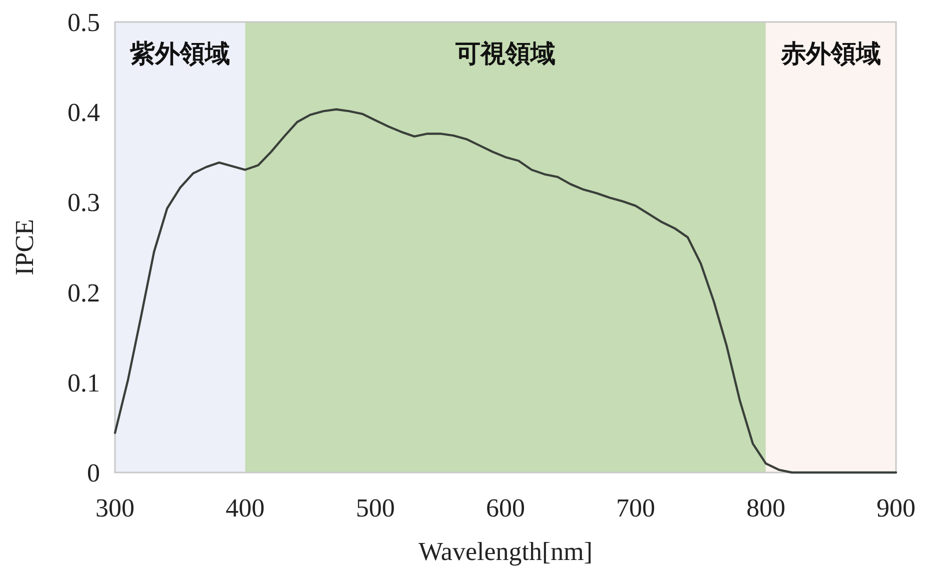  I want to click on x-tick-label: 600, so click(505, 508).